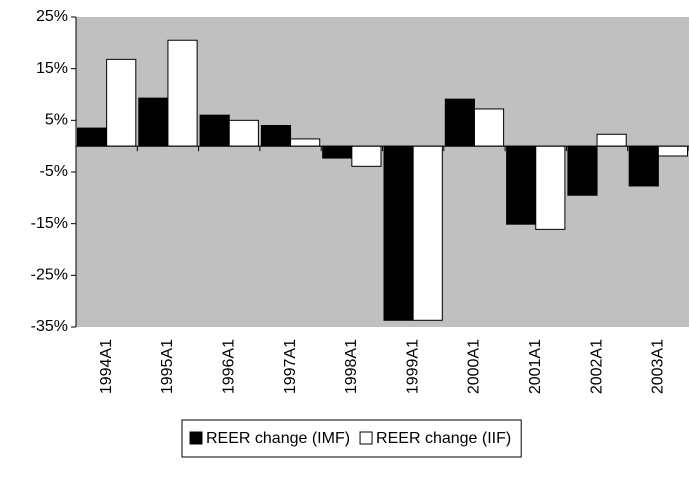 This screenshot has height=481, width=689. What do you see at coordinates (290, 366) in the screenshot?
I see `x-tick-label: 1997A1` at bounding box center [290, 366].